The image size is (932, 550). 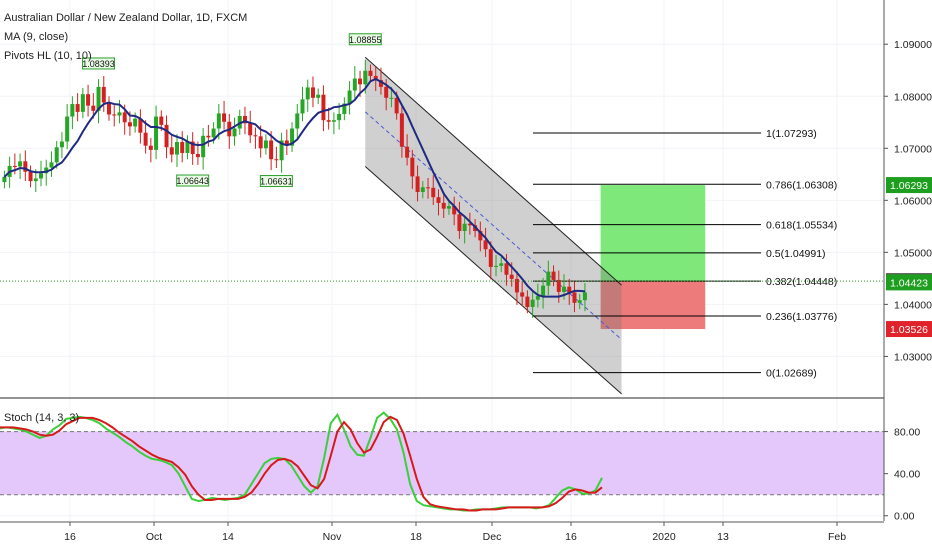 I want to click on stoch-indicator-label: Stoch (14, 3, 3), so click(x=42, y=418).